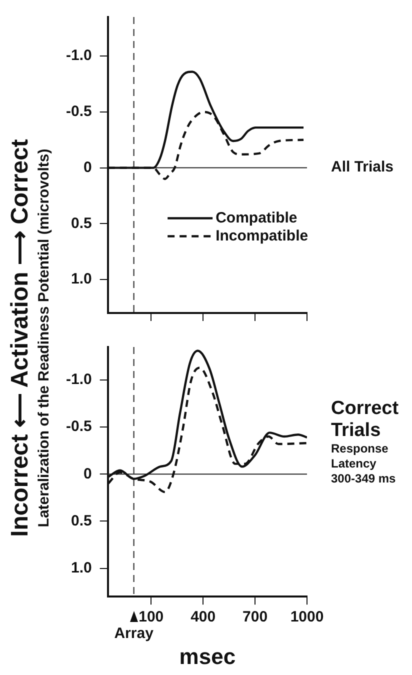  What do you see at coordinates (262, 235) in the screenshot?
I see `legend-label: Incompatible` at bounding box center [262, 235].